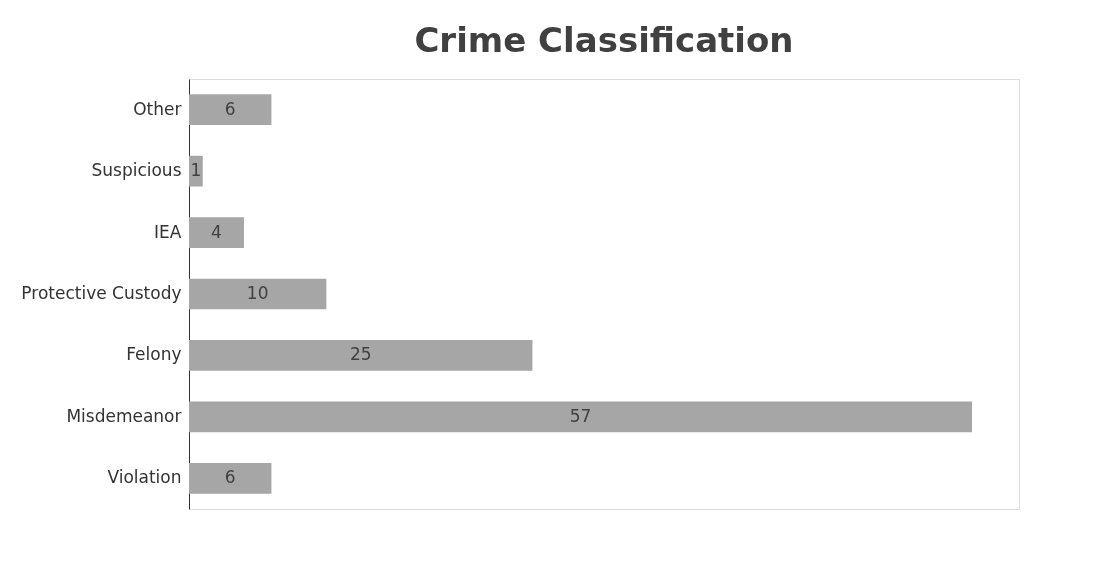  Describe the element at coordinates (136, 170) in the screenshot. I see `y-tick-label: Suspicious` at that location.